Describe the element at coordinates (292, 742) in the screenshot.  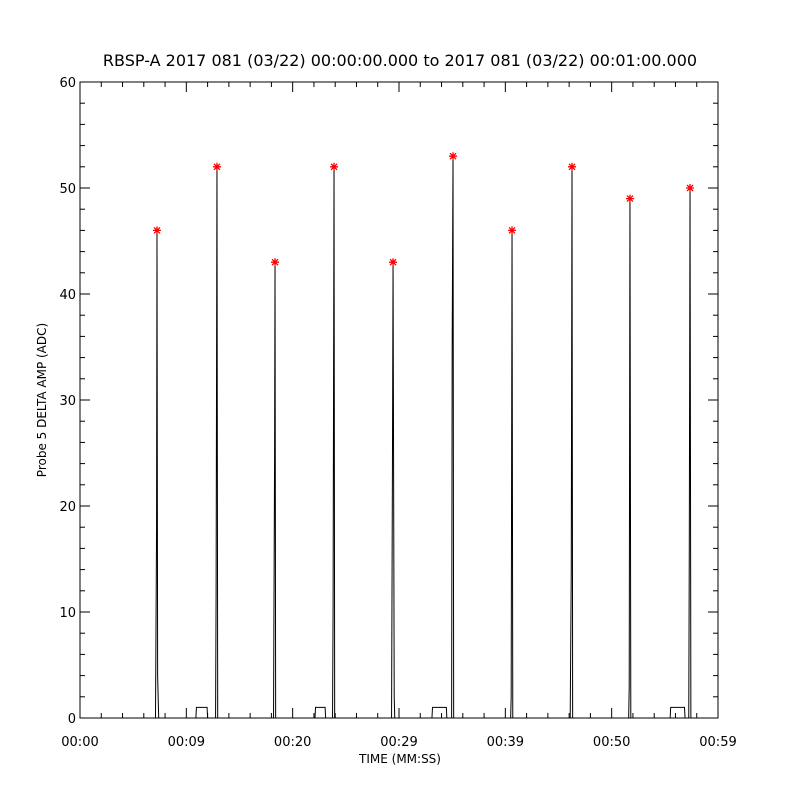
I see `x-tick-label: 00:20` at that location.